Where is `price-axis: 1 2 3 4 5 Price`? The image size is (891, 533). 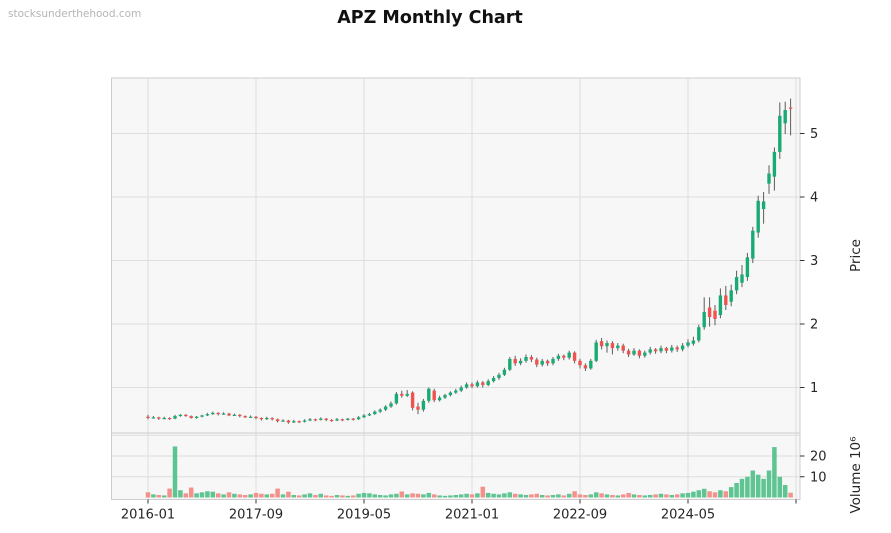
price-axis: 1 2 3 4 5 Price is located at coordinates (832, 261).